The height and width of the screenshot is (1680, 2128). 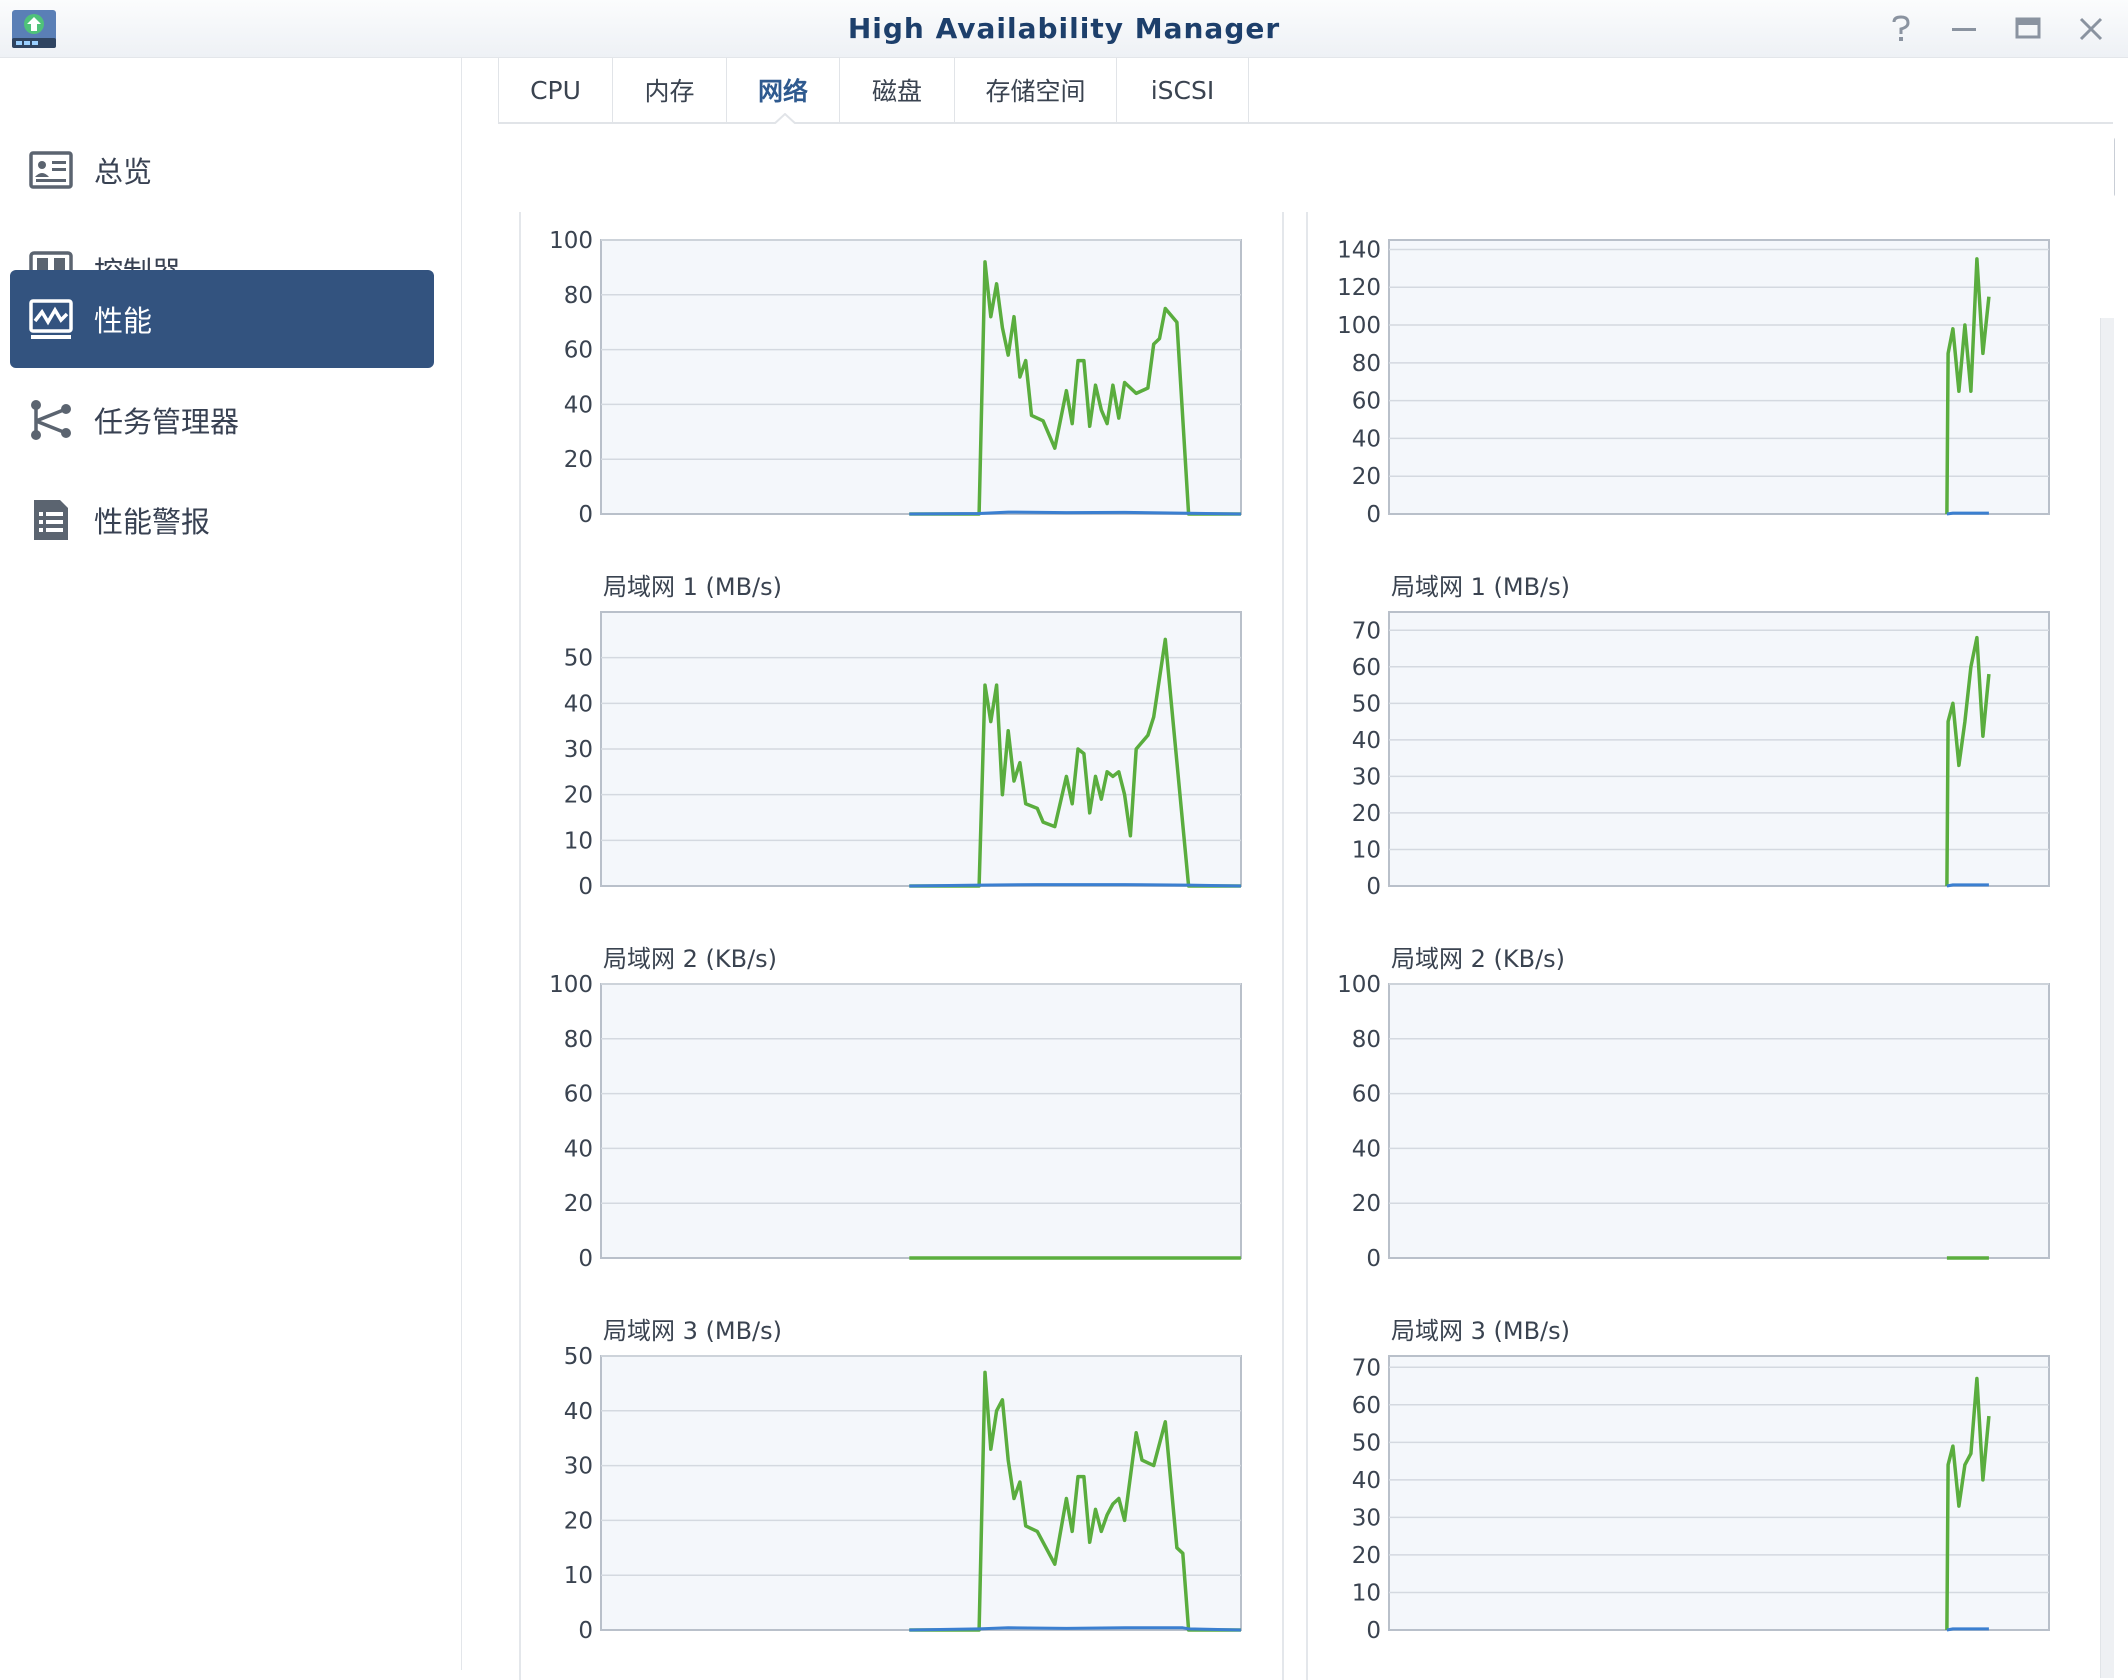 What do you see at coordinates (1858, 174) in the screenshot?
I see `time-range-value: 实时` at bounding box center [1858, 174].